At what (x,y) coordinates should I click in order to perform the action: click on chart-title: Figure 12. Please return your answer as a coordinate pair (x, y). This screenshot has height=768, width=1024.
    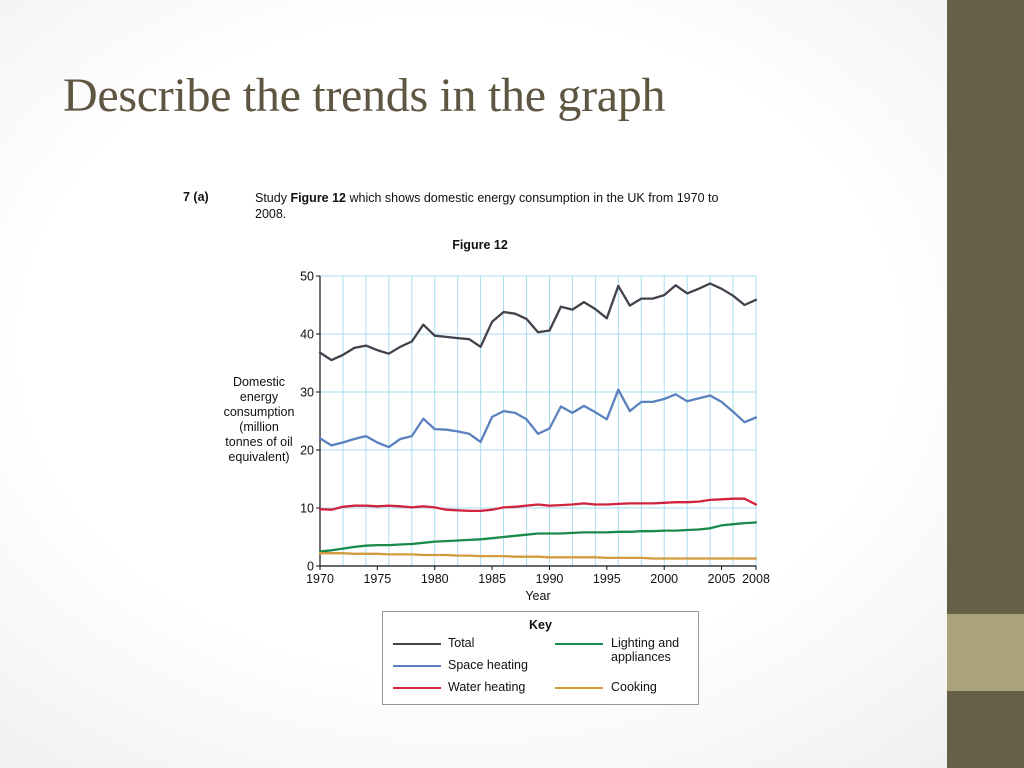
    Looking at the image, I should click on (480, 245).